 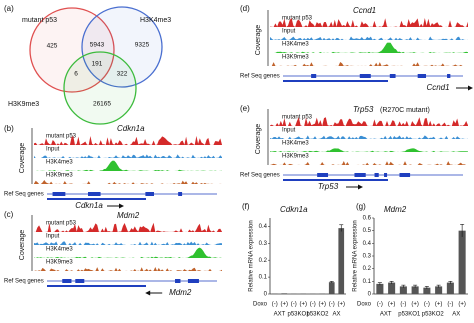 What do you see at coordinates (263, 227) in the screenshot?
I see `y-tick-label: 0.4` at bounding box center [263, 227].